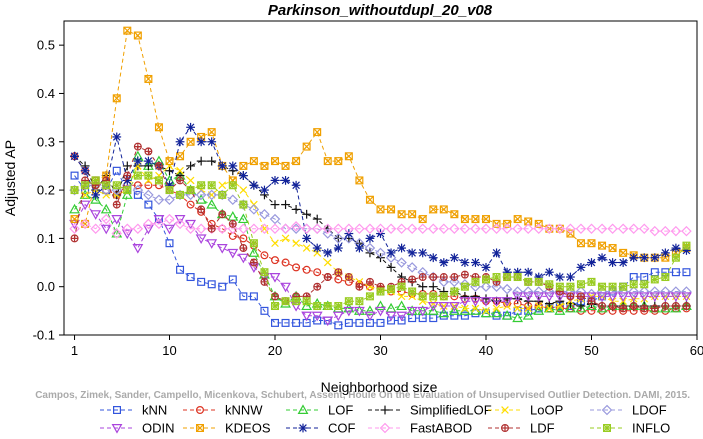 The height and width of the screenshot is (439, 703). What do you see at coordinates (651, 428) in the screenshot?
I see `legend-label: INFLO` at bounding box center [651, 428].